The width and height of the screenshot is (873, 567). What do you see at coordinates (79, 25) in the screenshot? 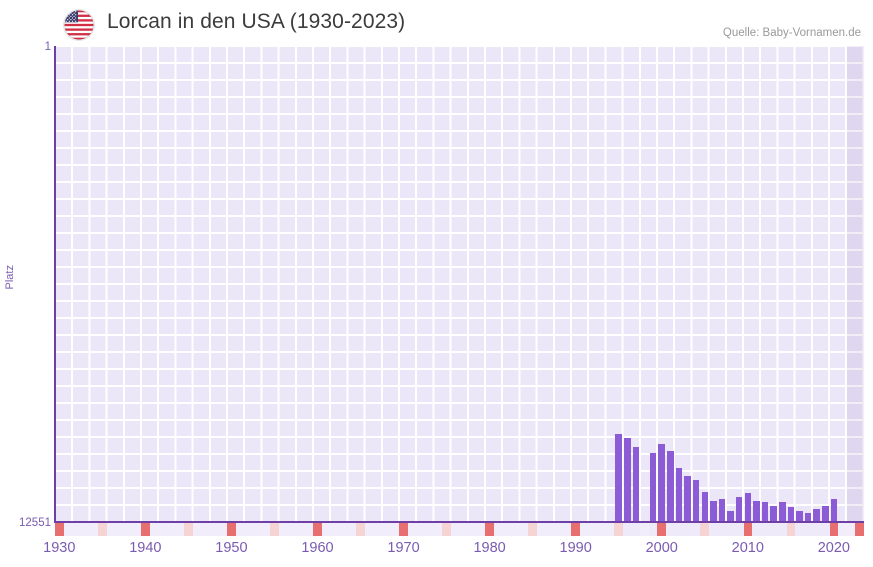
I see `us-flag-circle-icon` at bounding box center [79, 25].